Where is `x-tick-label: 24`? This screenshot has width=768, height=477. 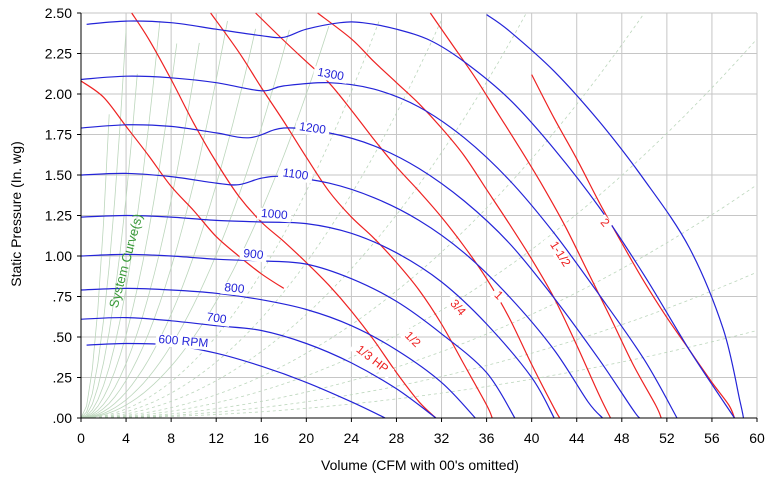 x-tick-label: 24 is located at coordinates (352, 438).